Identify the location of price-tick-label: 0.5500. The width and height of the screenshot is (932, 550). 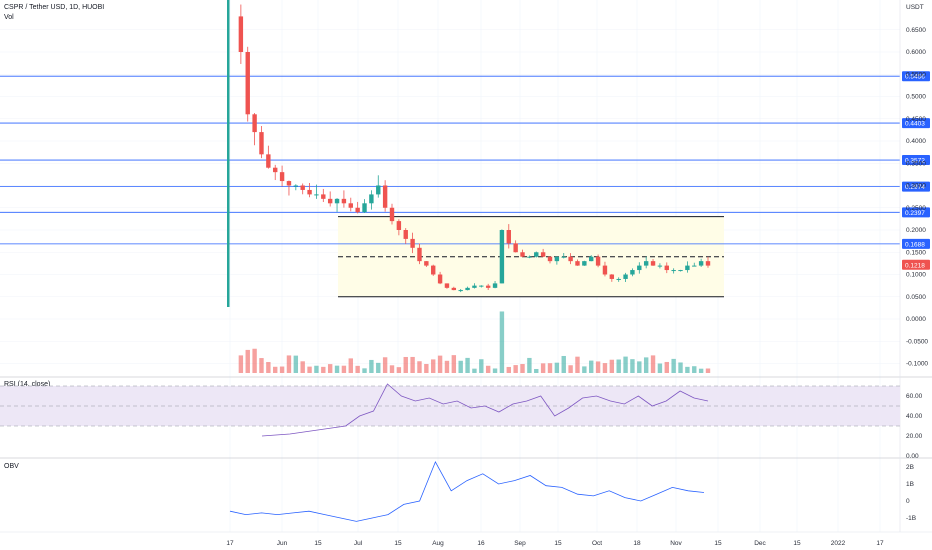
(916, 74).